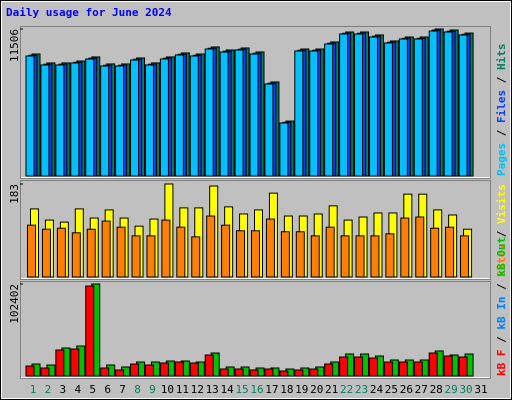  Describe the element at coordinates (480, 389) in the screenshot. I see `x-tick-label: 31` at that location.